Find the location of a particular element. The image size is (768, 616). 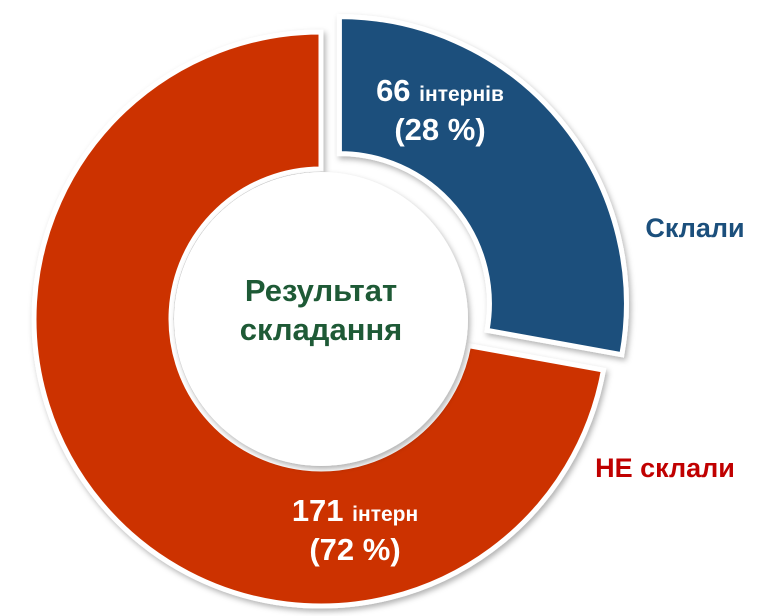

value-label: 66 is located at coordinates (393, 90).